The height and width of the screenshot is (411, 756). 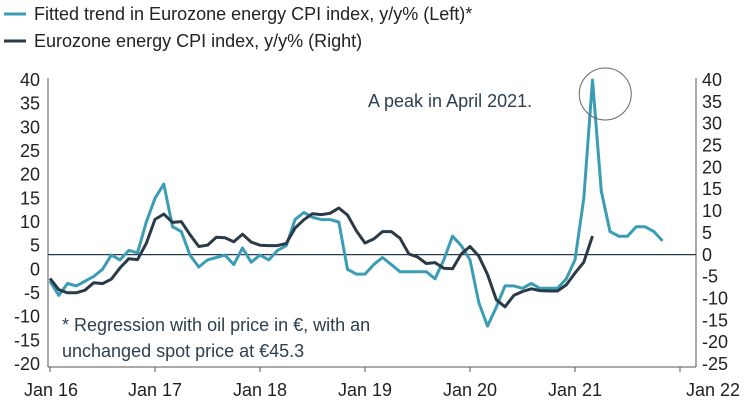 I want to click on right-tick-label: -20, so click(x=715, y=342).